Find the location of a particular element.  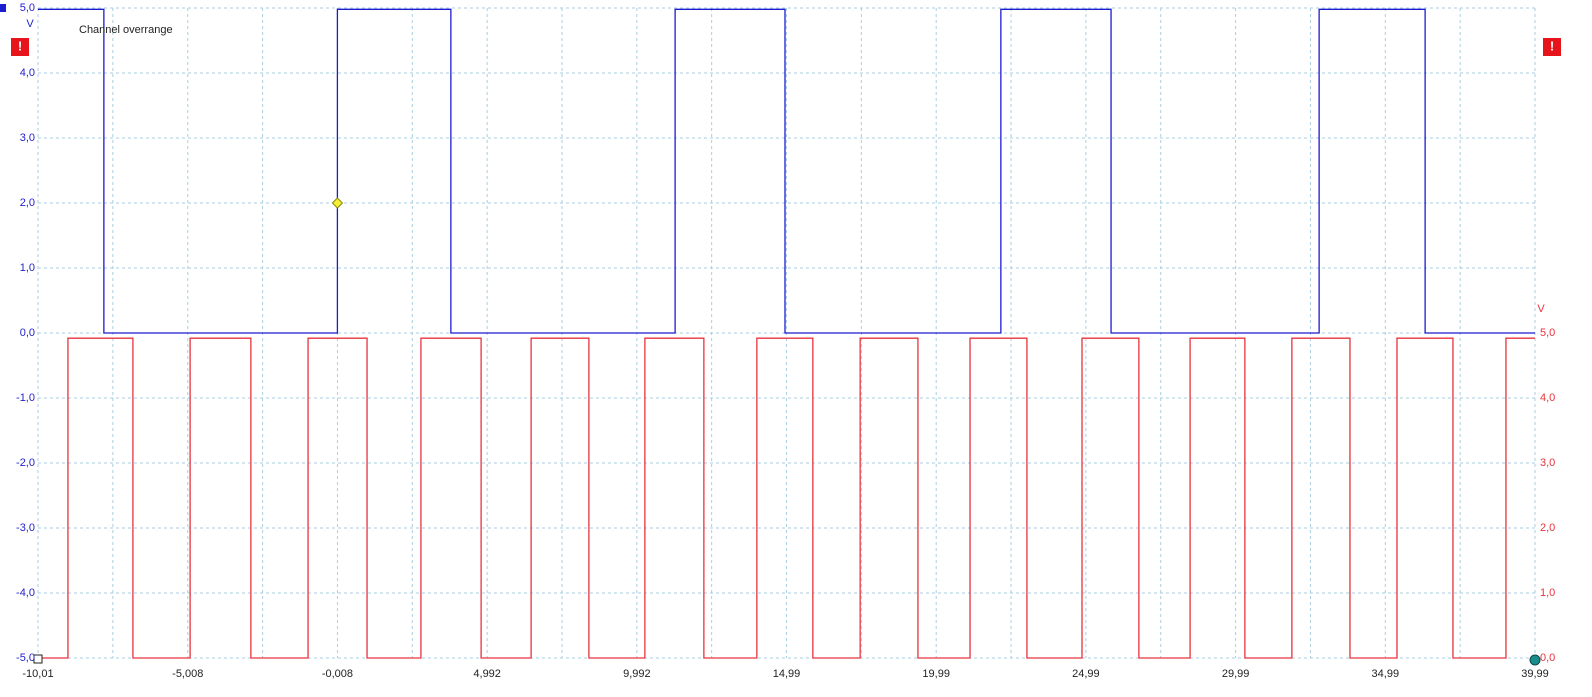

warning-icon-left is located at coordinates (20, 47).